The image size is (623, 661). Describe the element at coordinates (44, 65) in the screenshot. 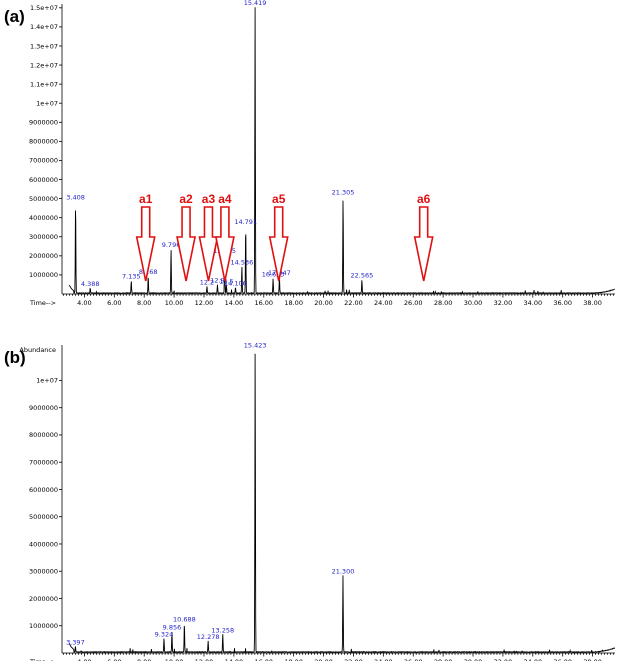

I see `y-tick-label: 1.2e+07` at that location.